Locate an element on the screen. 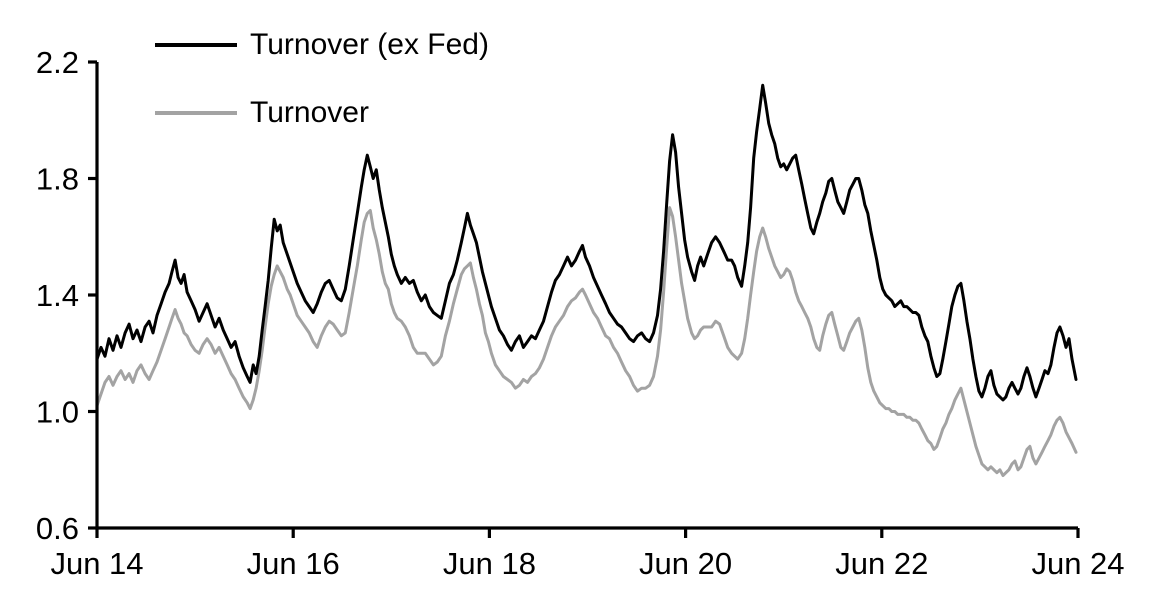 This screenshot has width=1152, height=597. x-tick-label: Jun 20 is located at coordinates (685, 563).